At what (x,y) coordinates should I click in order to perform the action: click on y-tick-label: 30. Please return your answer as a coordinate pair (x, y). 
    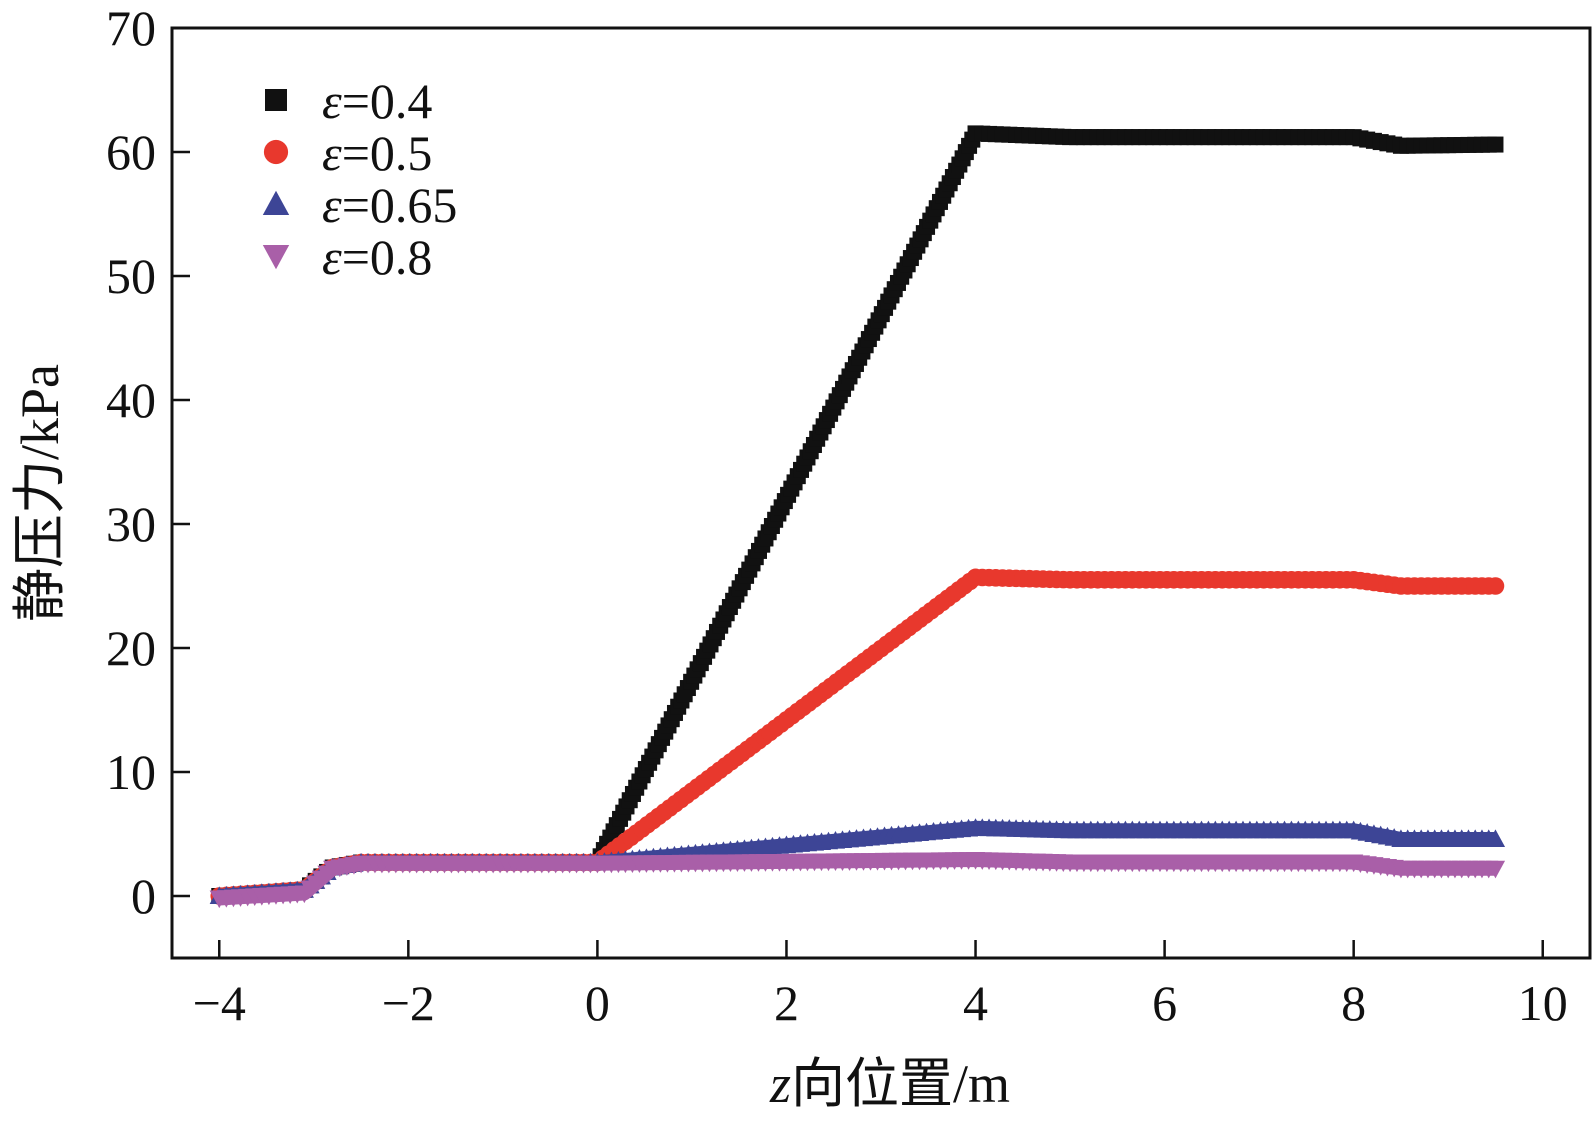
    Looking at the image, I should click on (131, 524).